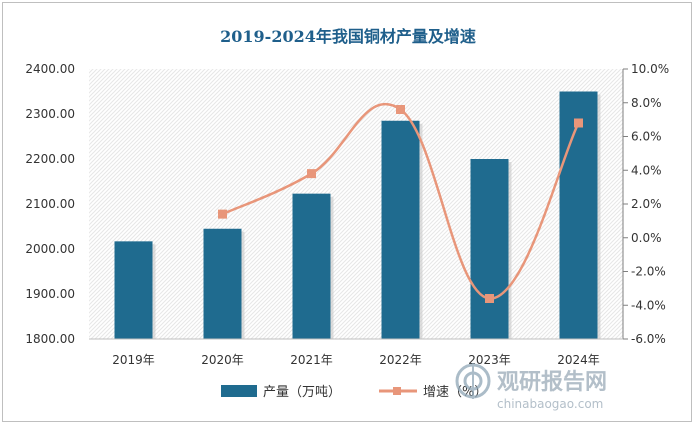  What do you see at coordinates (311, 360) in the screenshot?
I see `x-tick-label: 2021年` at bounding box center [311, 360].